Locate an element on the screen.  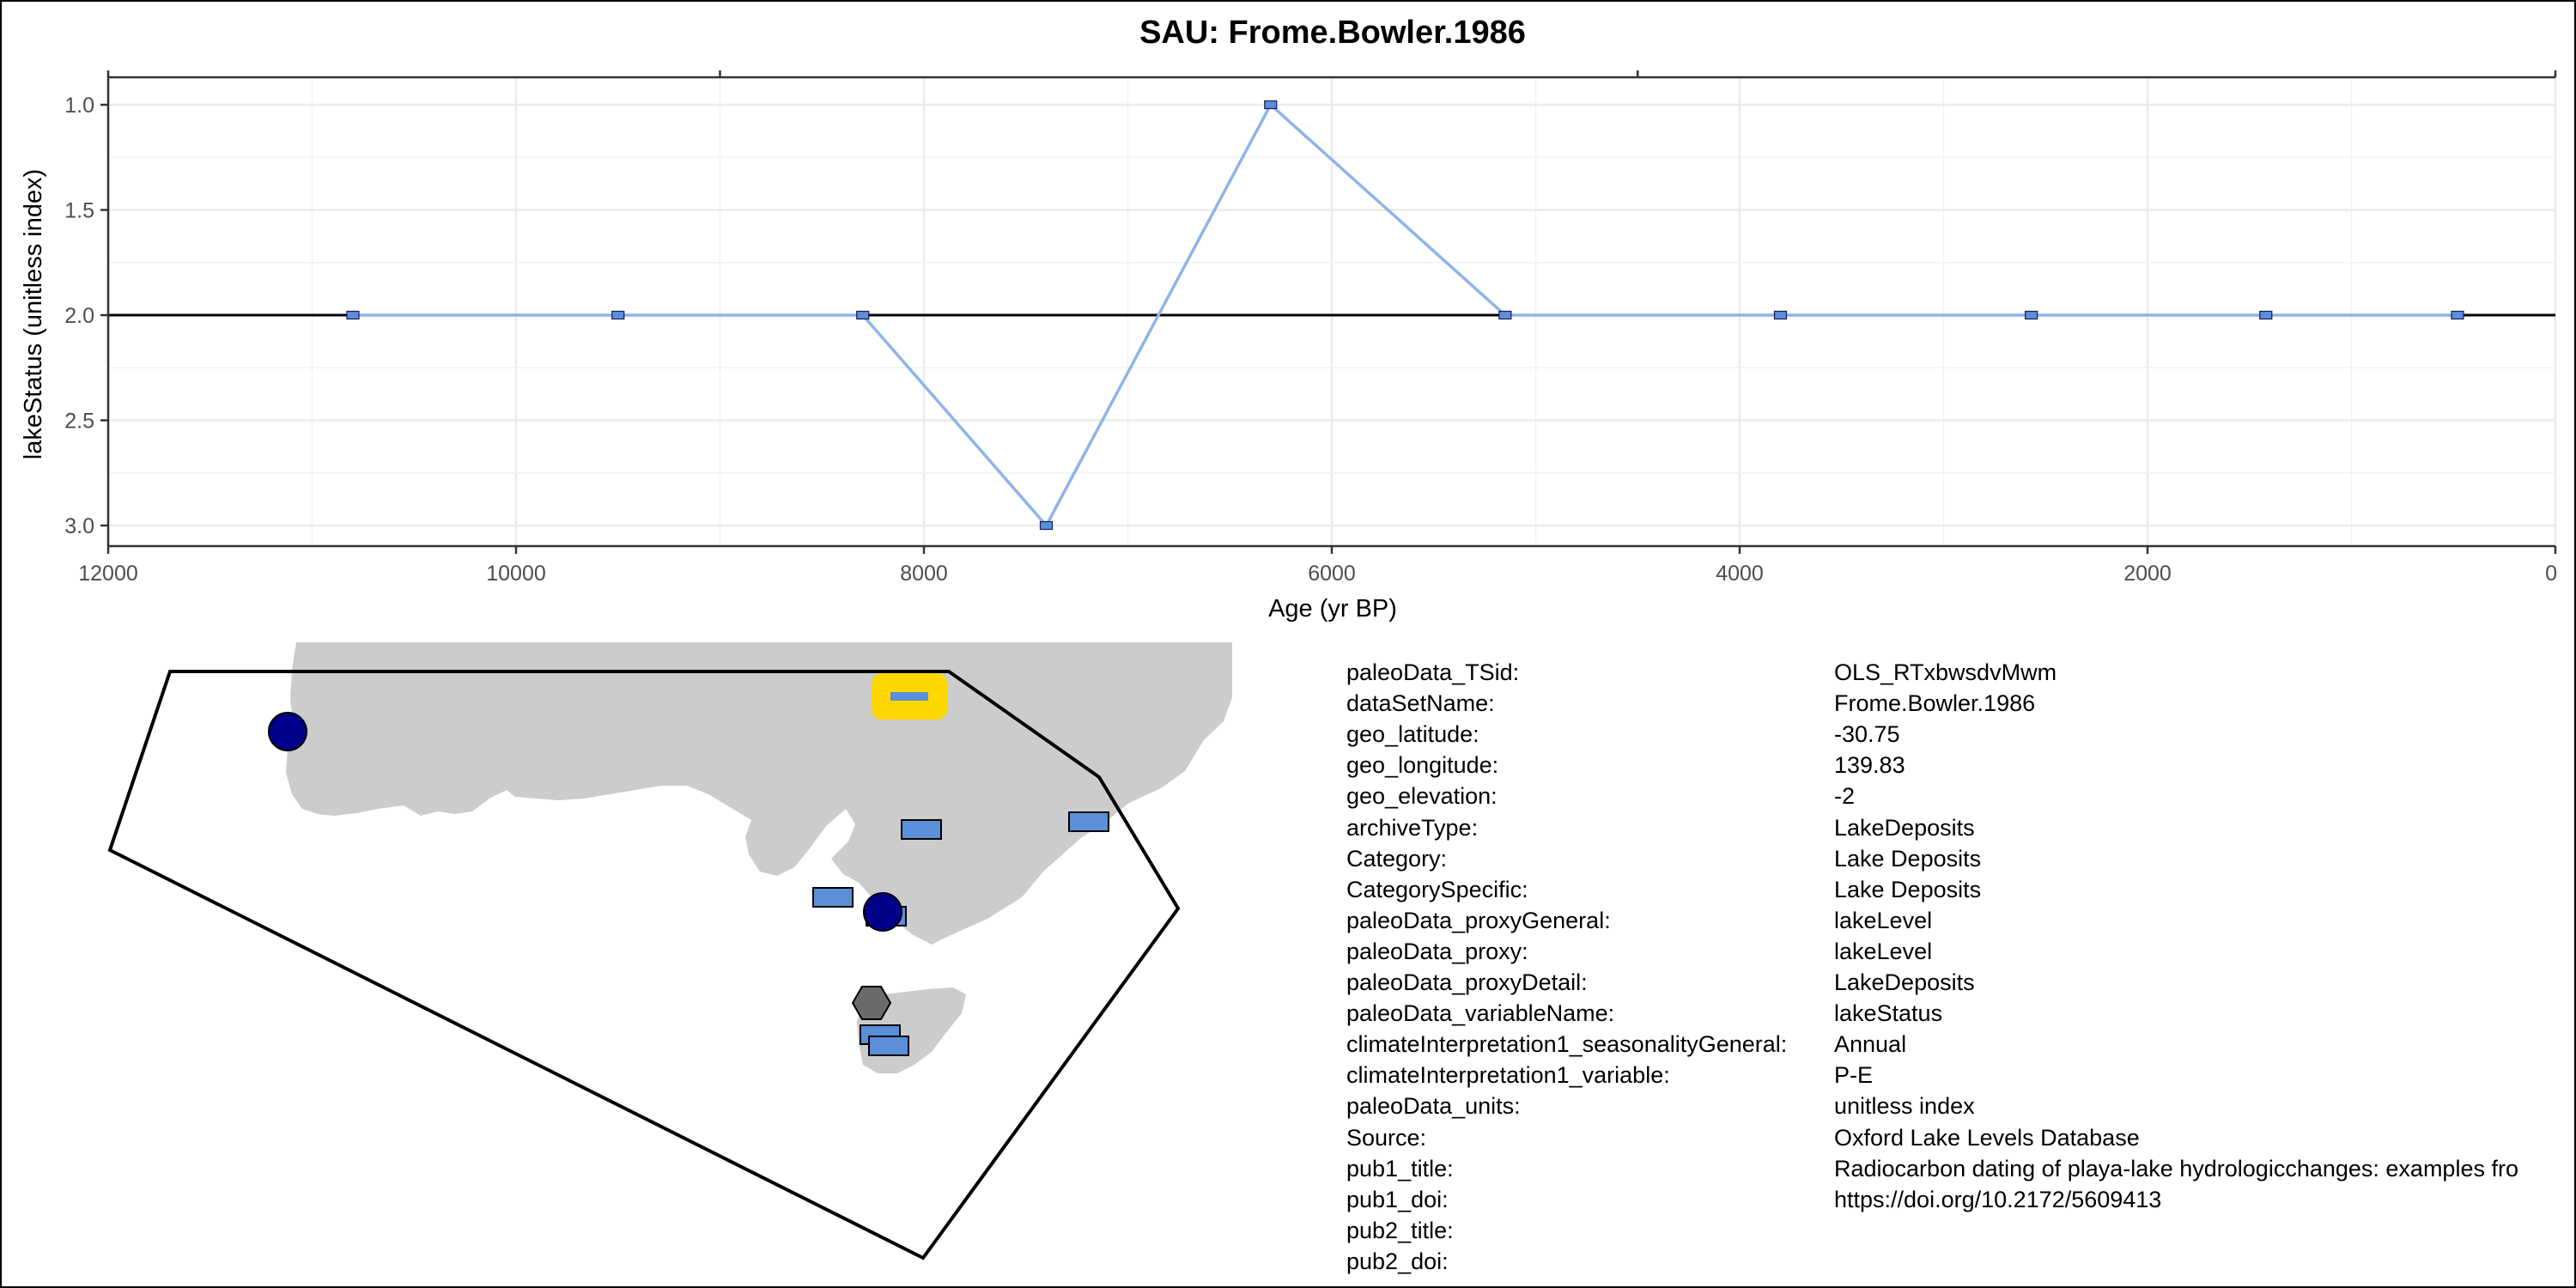
map-markers is located at coordinates (689, 865).